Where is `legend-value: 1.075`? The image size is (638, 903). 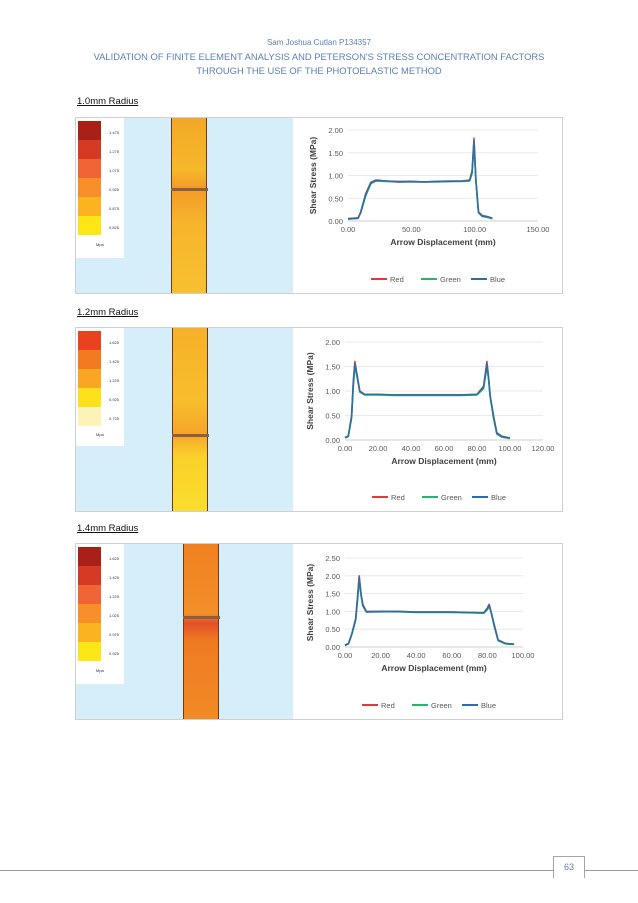 legend-value: 1.075 is located at coordinates (114, 170).